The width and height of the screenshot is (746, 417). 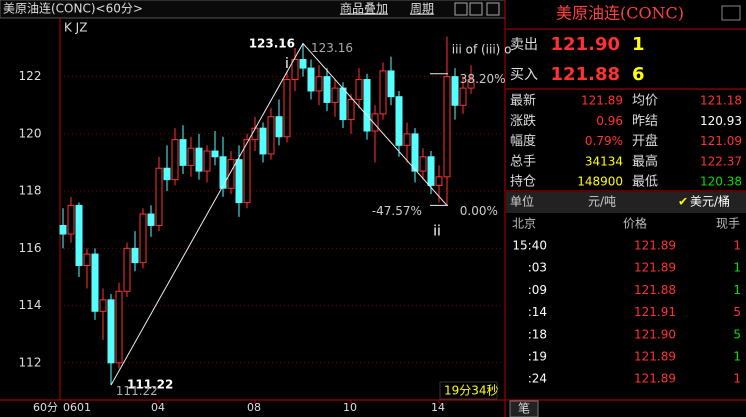 I want to click on y-tick-label: 122, so click(x=30, y=76).